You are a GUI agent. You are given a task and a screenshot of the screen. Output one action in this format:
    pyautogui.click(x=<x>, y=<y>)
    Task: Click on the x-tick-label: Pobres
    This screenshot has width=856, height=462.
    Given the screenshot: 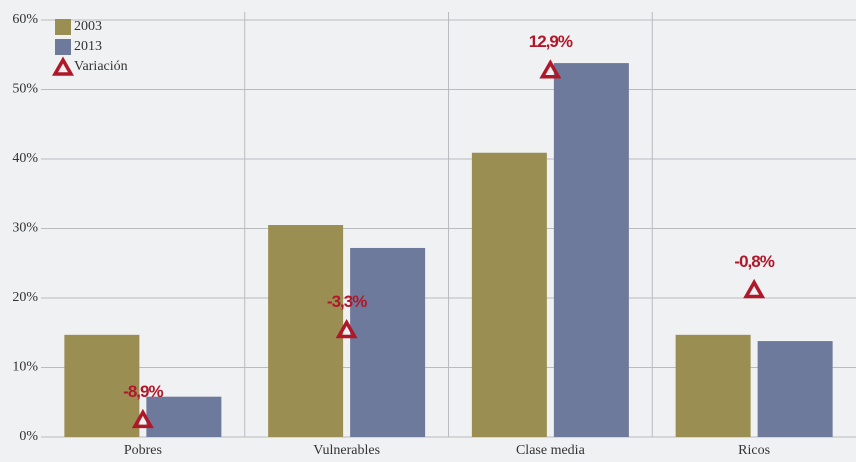 What is the action you would take?
    pyautogui.click(x=143, y=450)
    